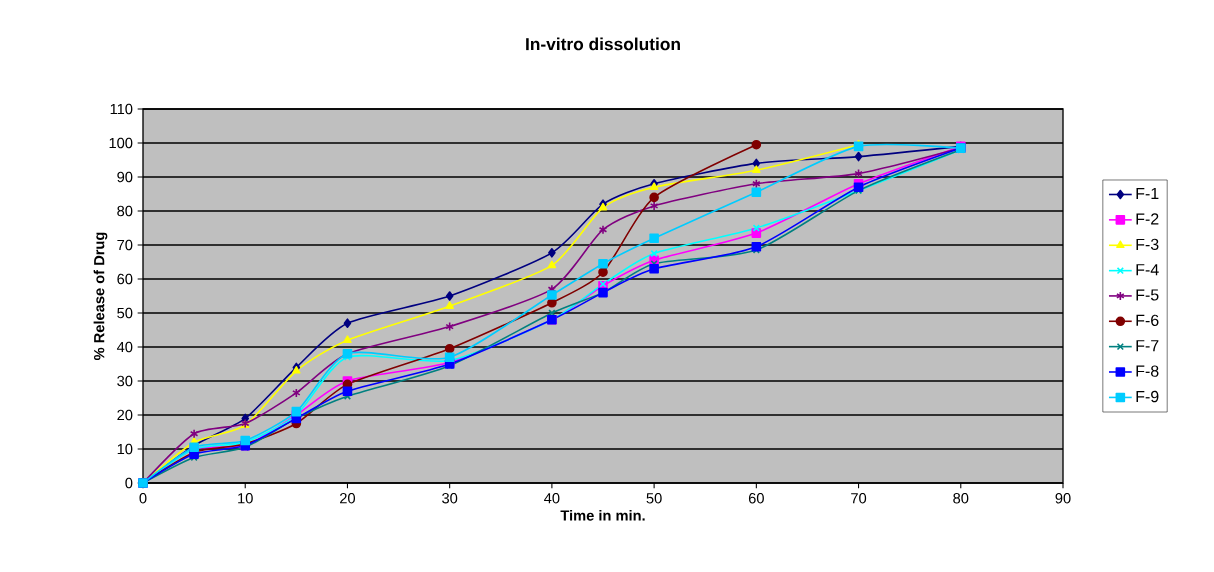  Describe the element at coordinates (450, 498) in the screenshot. I see `x-tick-label: 30` at that location.